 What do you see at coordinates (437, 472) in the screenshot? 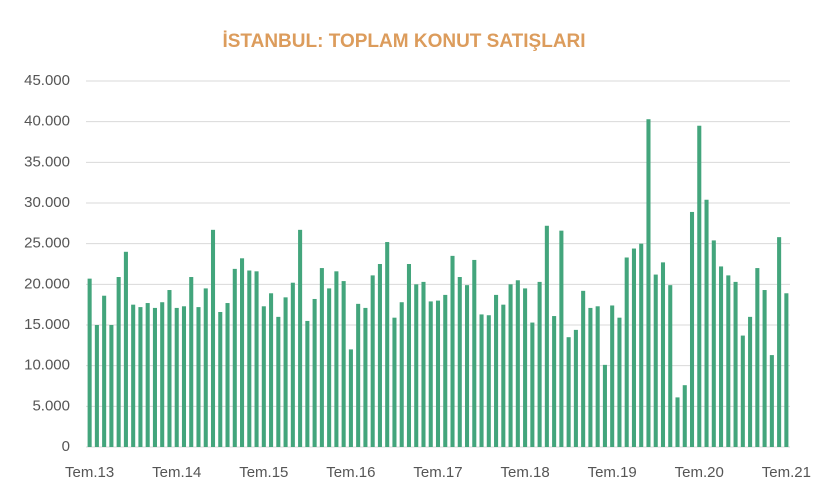
I see `x-tick-label: Tem.17` at bounding box center [437, 472].